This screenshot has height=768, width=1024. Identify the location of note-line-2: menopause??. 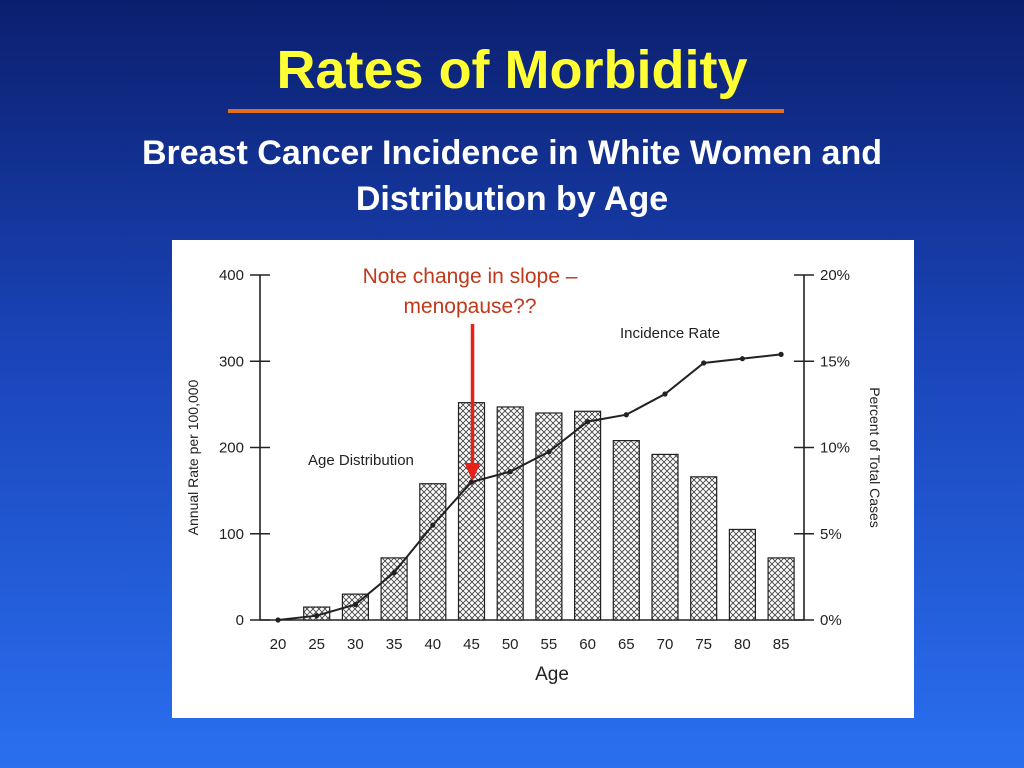
(470, 306).